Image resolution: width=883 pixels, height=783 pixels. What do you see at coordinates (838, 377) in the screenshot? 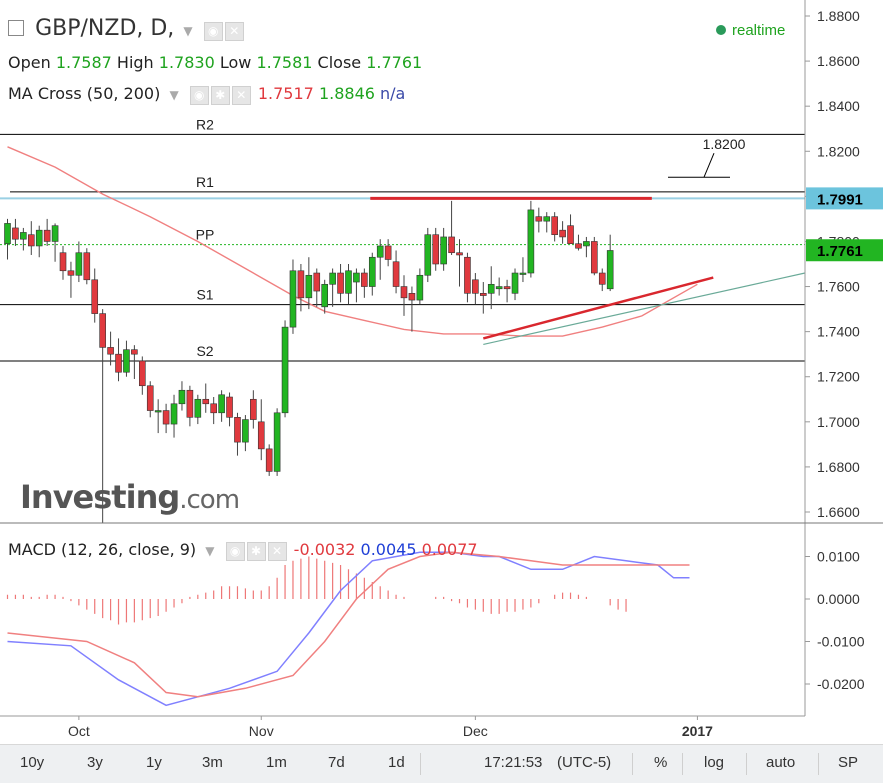
I see `price-tick-label: 1.7200` at bounding box center [838, 377].